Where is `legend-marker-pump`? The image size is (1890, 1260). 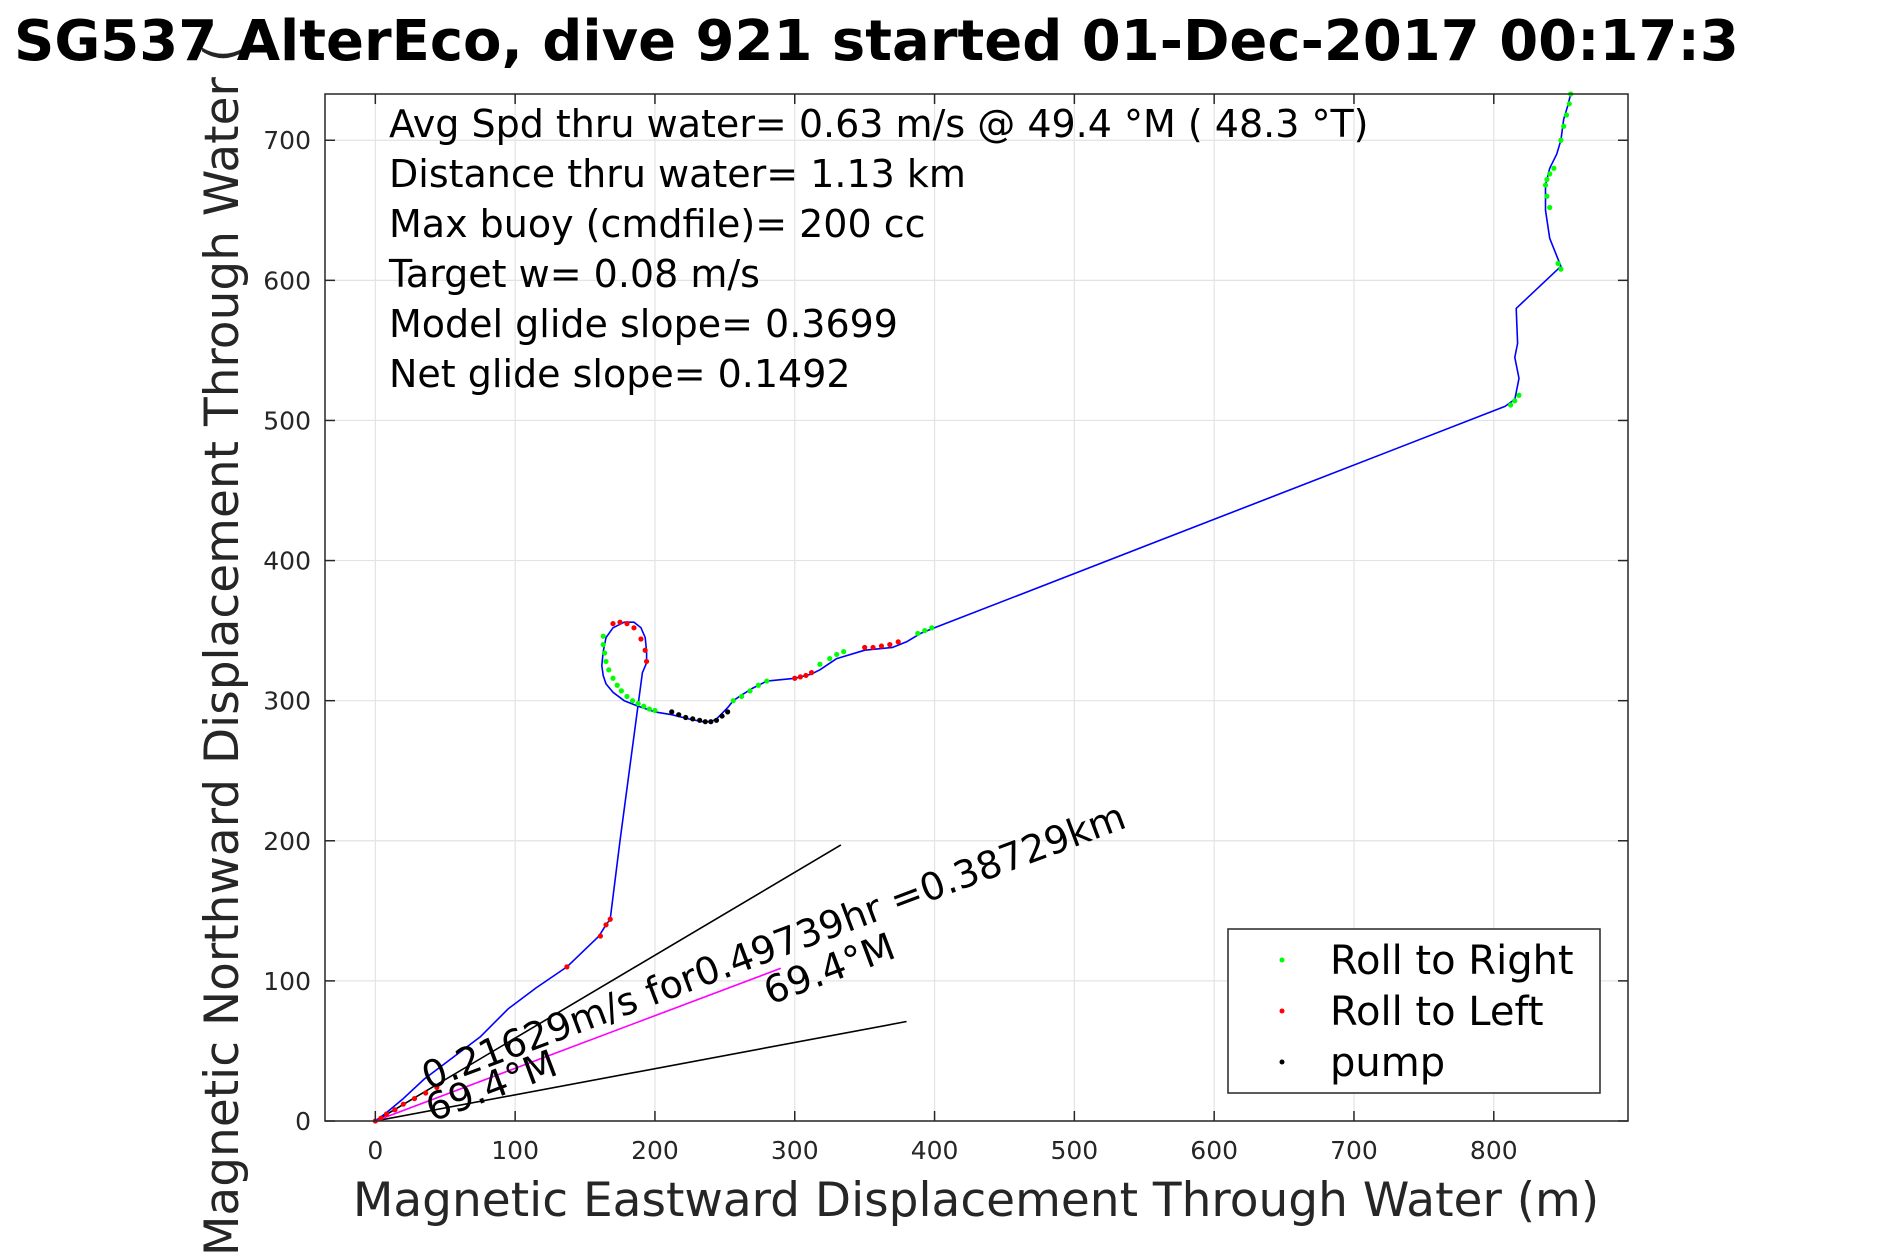
legend-marker-pump is located at coordinates (1282, 1062).